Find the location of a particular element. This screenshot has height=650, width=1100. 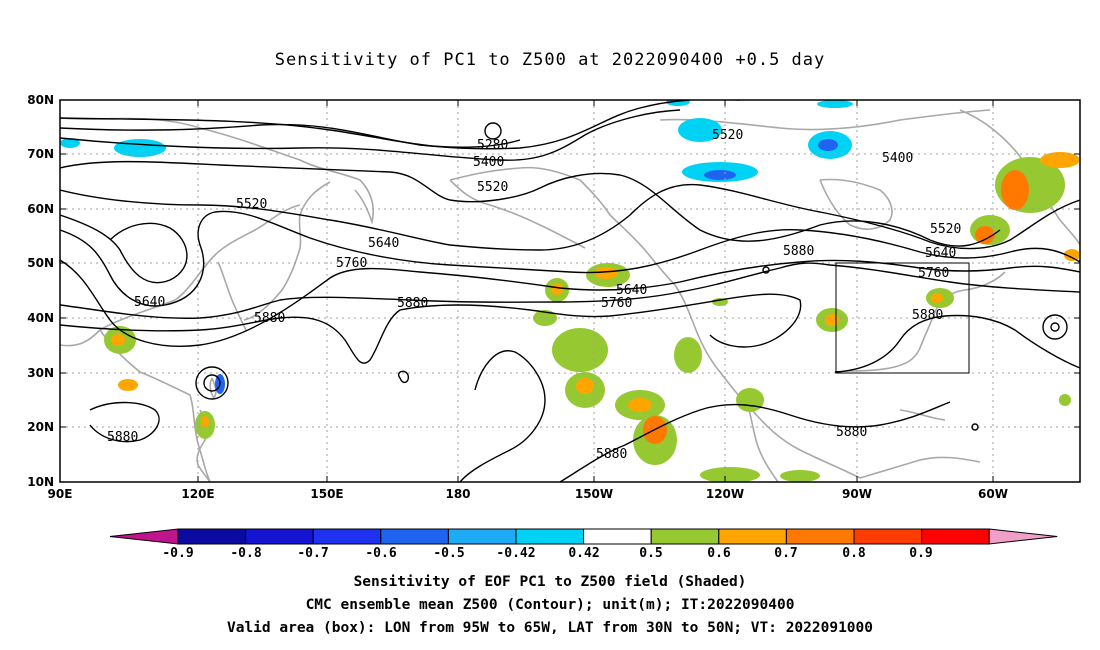

lon-tick-labels: 90E 120E 150E 180 150W 120W 90W 60W is located at coordinates (528, 494).